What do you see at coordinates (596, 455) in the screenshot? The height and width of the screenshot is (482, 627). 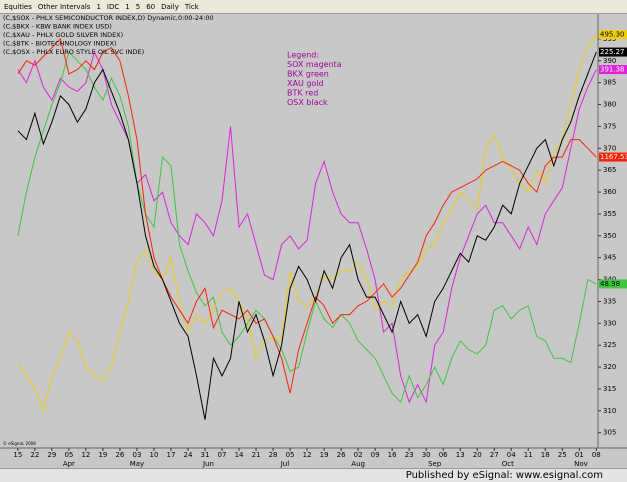 I see `x-tick-label: 08` at bounding box center [596, 455].